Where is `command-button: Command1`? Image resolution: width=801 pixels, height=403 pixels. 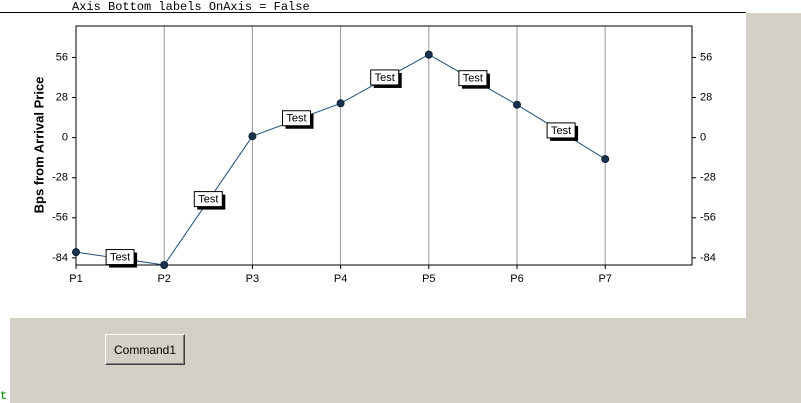
command-button: Command1 is located at coordinates (145, 349).